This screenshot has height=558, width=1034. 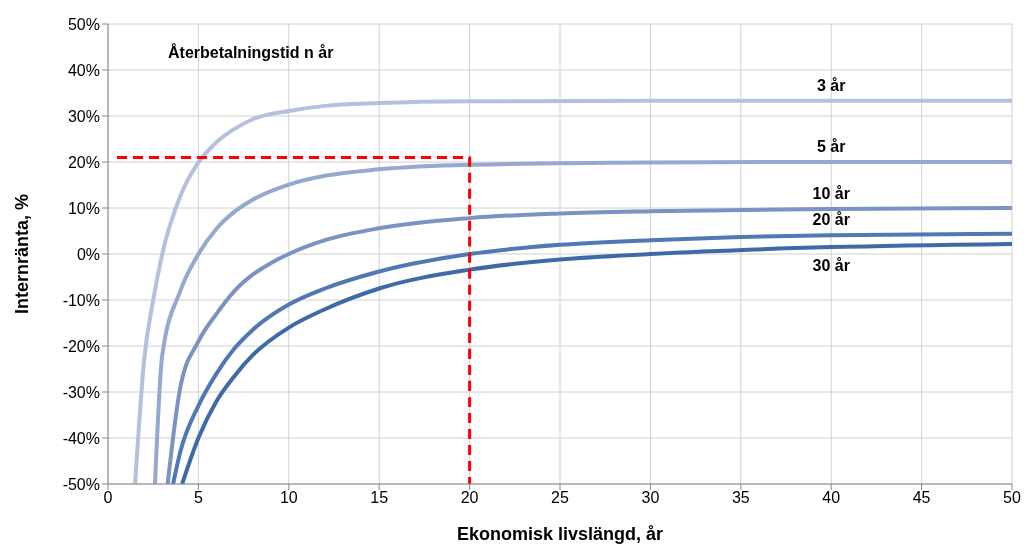 I want to click on x-tick-label: 50, so click(x=1012, y=498).